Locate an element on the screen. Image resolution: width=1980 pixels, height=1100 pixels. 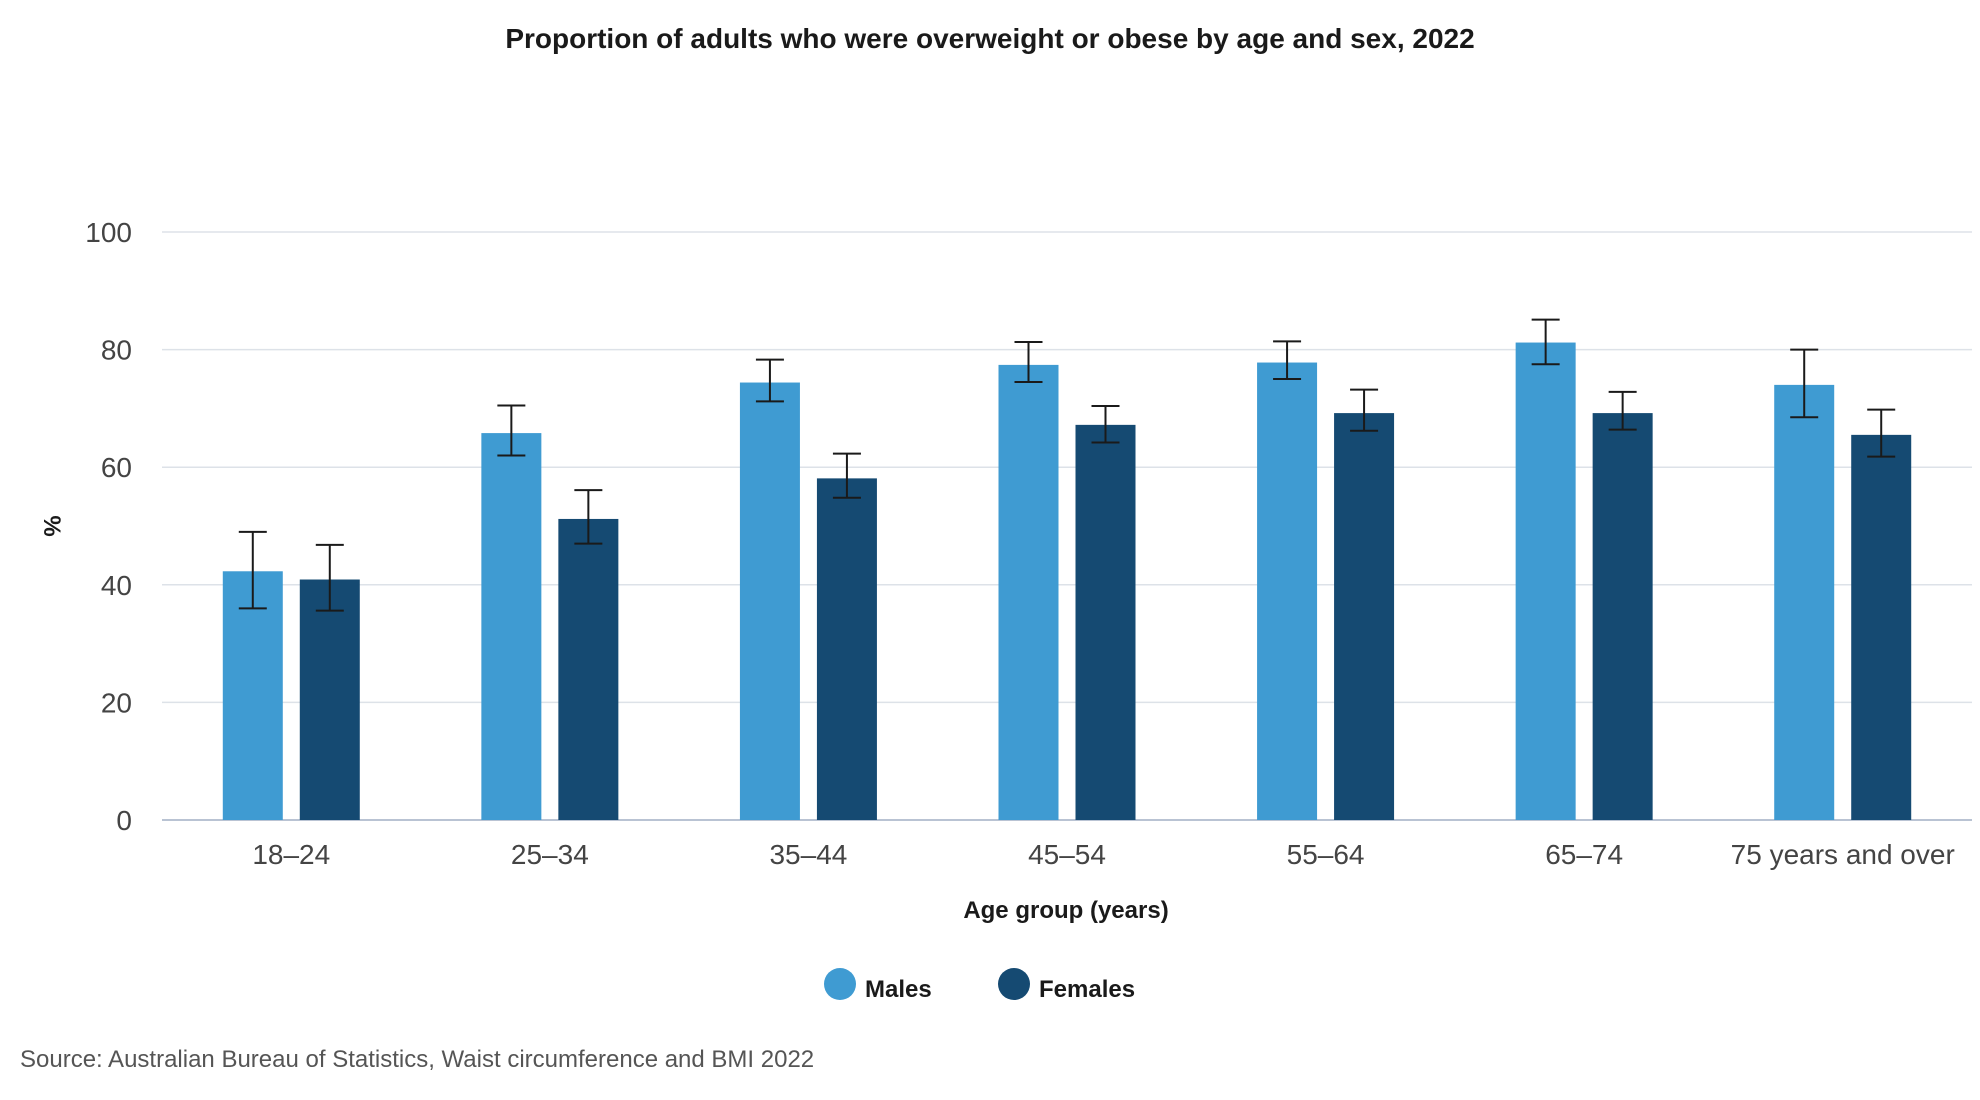
y-axis-ticks: 0 20 40 60 80 100 is located at coordinates (108, 526).